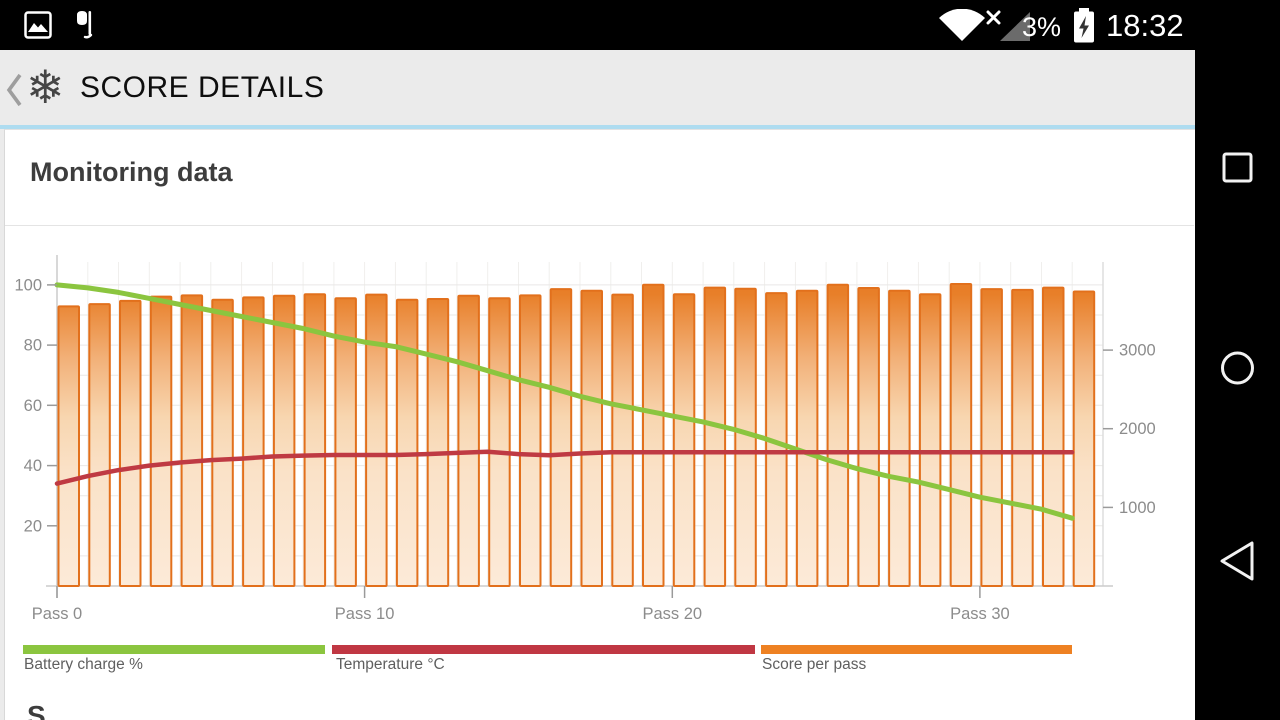 The width and height of the screenshot is (1280, 720). What do you see at coordinates (45, 87) in the screenshot?
I see `snowflake-icon: ❄` at bounding box center [45, 87].